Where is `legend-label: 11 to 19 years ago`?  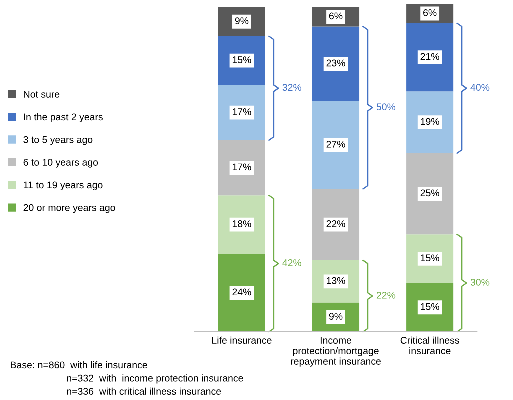 legend-label: 11 to 19 years ago is located at coordinates (63, 186).